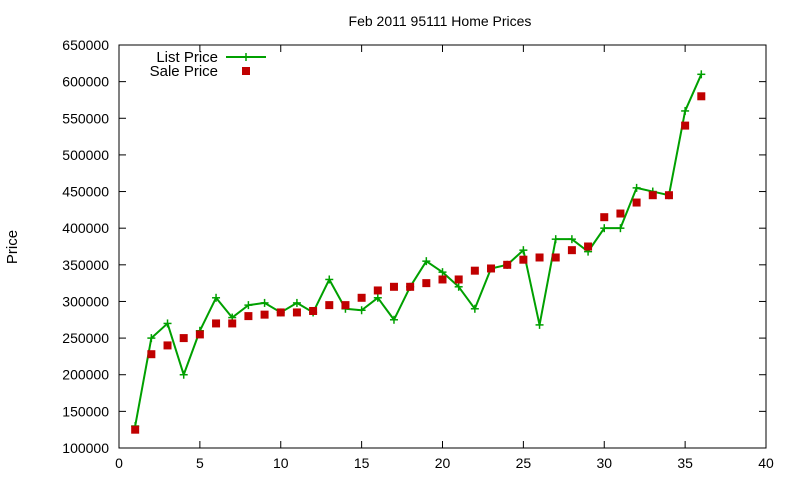  What do you see at coordinates (85, 375) in the screenshot?
I see `y-tick-label: 200000` at bounding box center [85, 375].